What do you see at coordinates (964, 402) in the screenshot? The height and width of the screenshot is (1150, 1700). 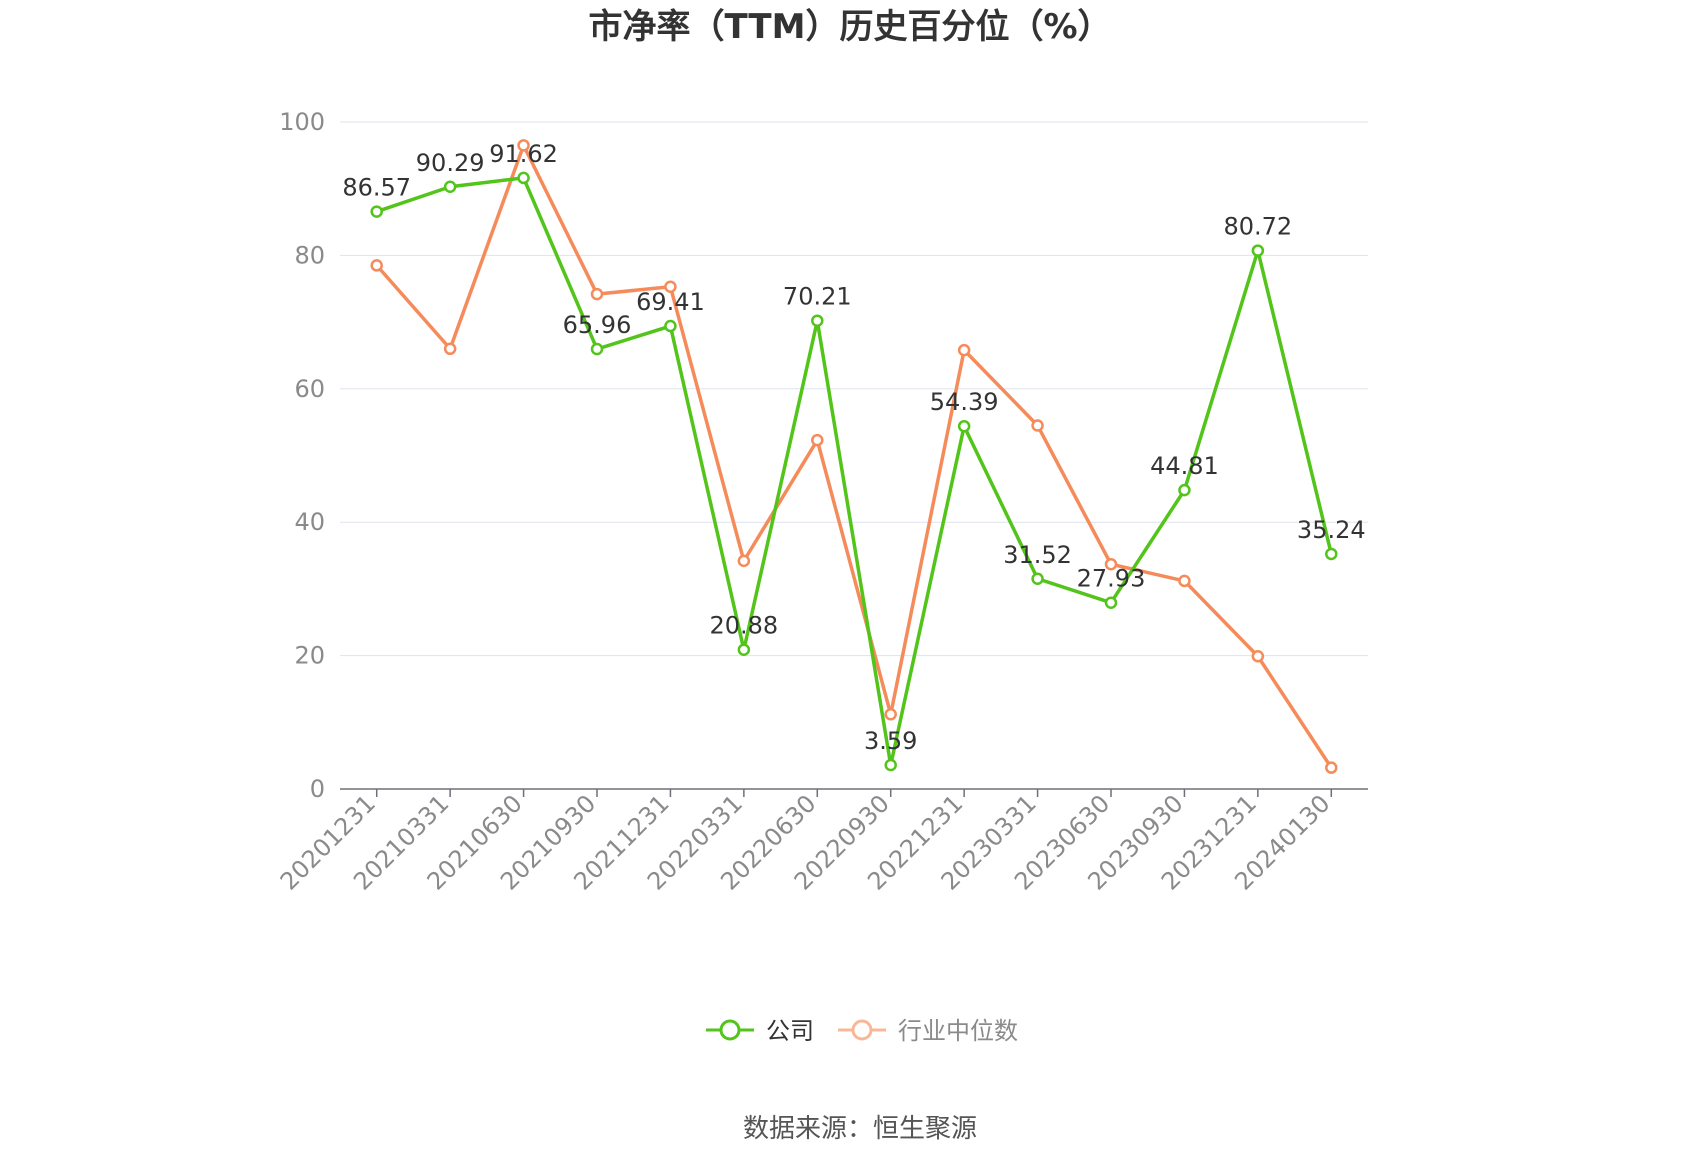 I see `data-label-20221231: 54.39` at bounding box center [964, 402].